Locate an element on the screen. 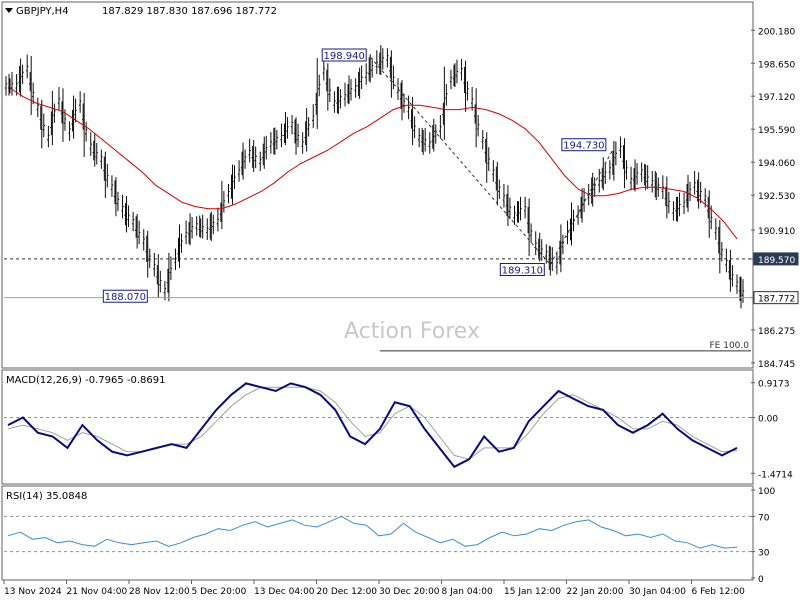  x-tick-label: 21 Nov 04:00 is located at coordinates (97, 592).